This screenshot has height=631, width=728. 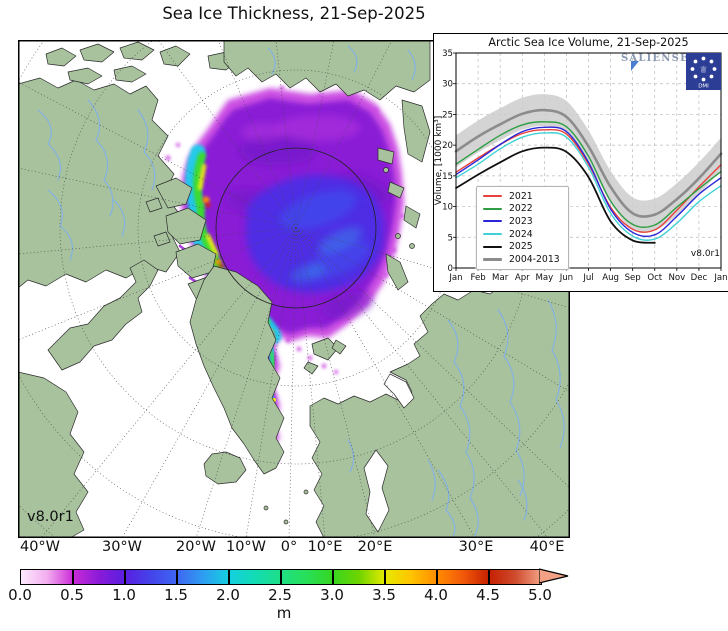 I want to click on salienseas-logo: SALIENSEAS, so click(x=664, y=58).